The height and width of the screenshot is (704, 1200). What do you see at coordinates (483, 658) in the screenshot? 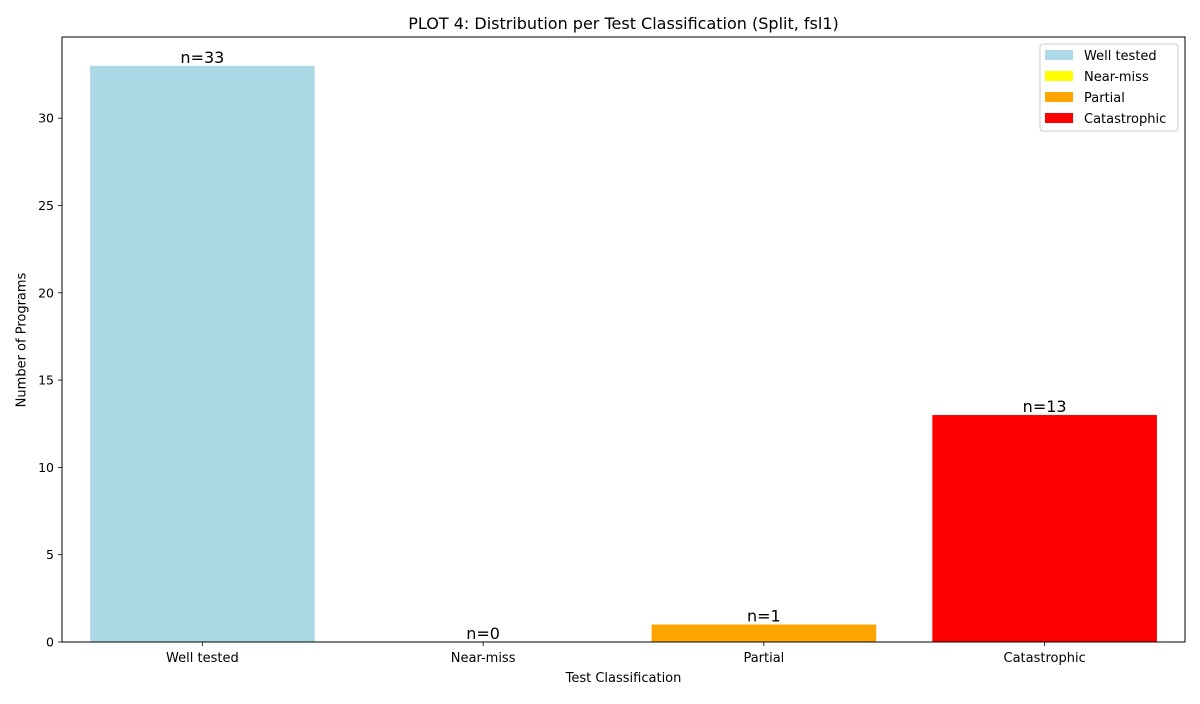
I see `x-tick-label-near-miss: Near-miss` at bounding box center [483, 658].